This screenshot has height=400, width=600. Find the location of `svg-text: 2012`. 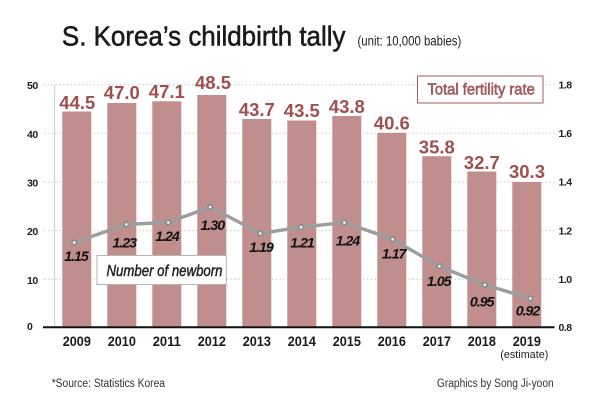

svg-text: 2012 is located at coordinates (212, 341).